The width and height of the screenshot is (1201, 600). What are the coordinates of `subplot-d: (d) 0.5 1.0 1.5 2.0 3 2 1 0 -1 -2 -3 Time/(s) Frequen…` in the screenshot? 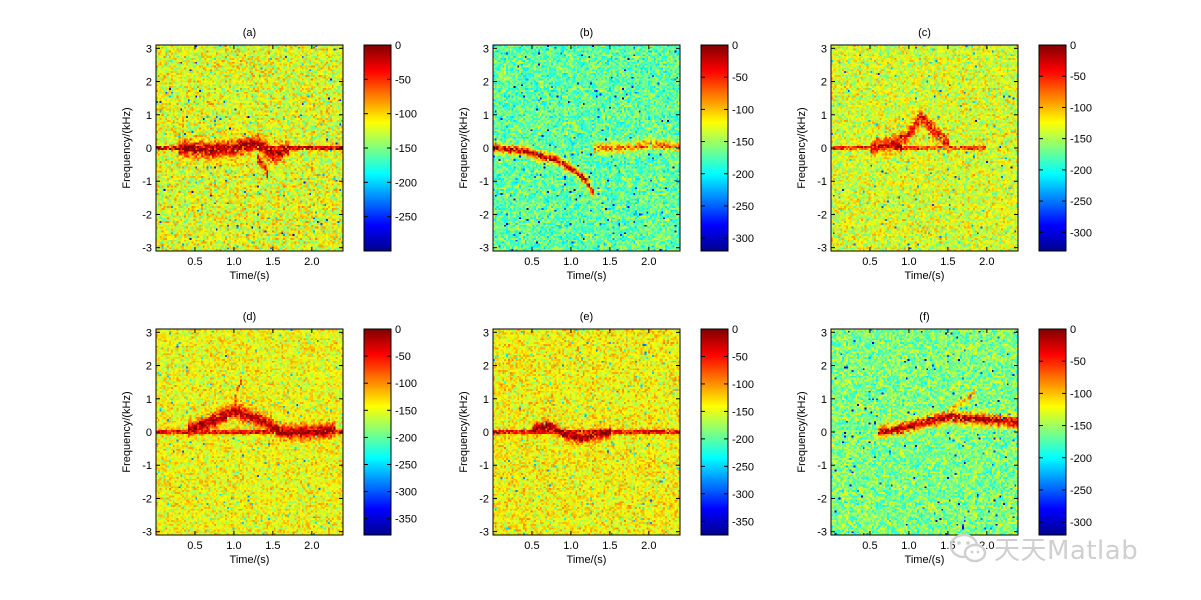 It's located at (269, 438).